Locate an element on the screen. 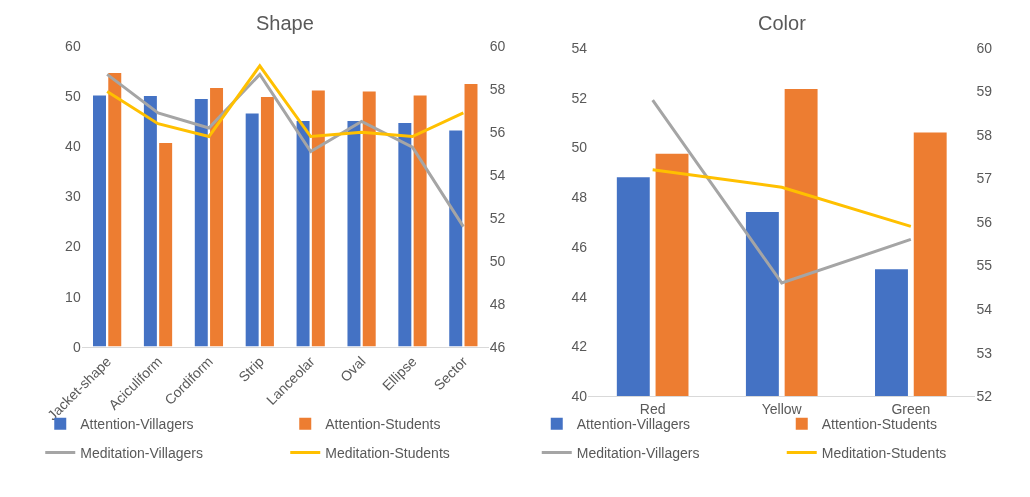 This screenshot has width=1030, height=497. chart-title: Color is located at coordinates (782, 23).